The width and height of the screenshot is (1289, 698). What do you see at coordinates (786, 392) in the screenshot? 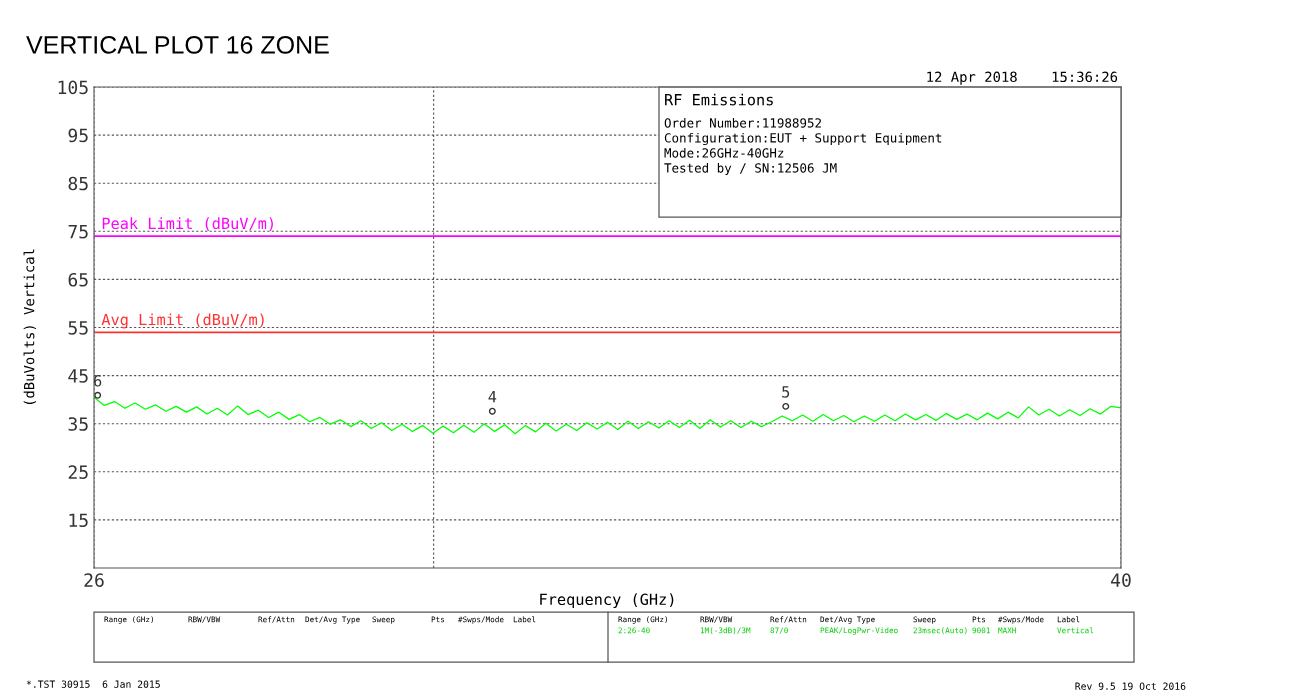
I see `annotation: 5` at bounding box center [786, 392].